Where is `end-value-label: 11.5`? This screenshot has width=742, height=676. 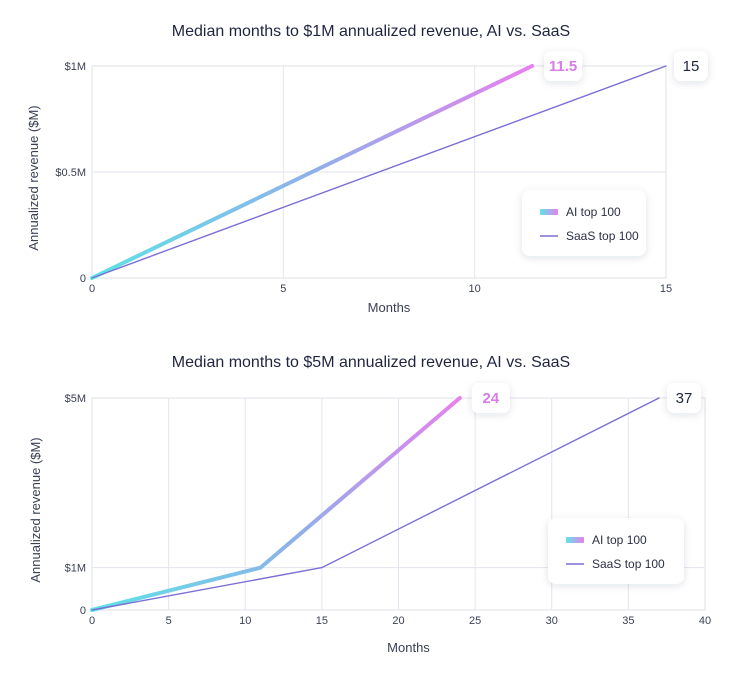 end-value-label: 11.5 is located at coordinates (563, 66).